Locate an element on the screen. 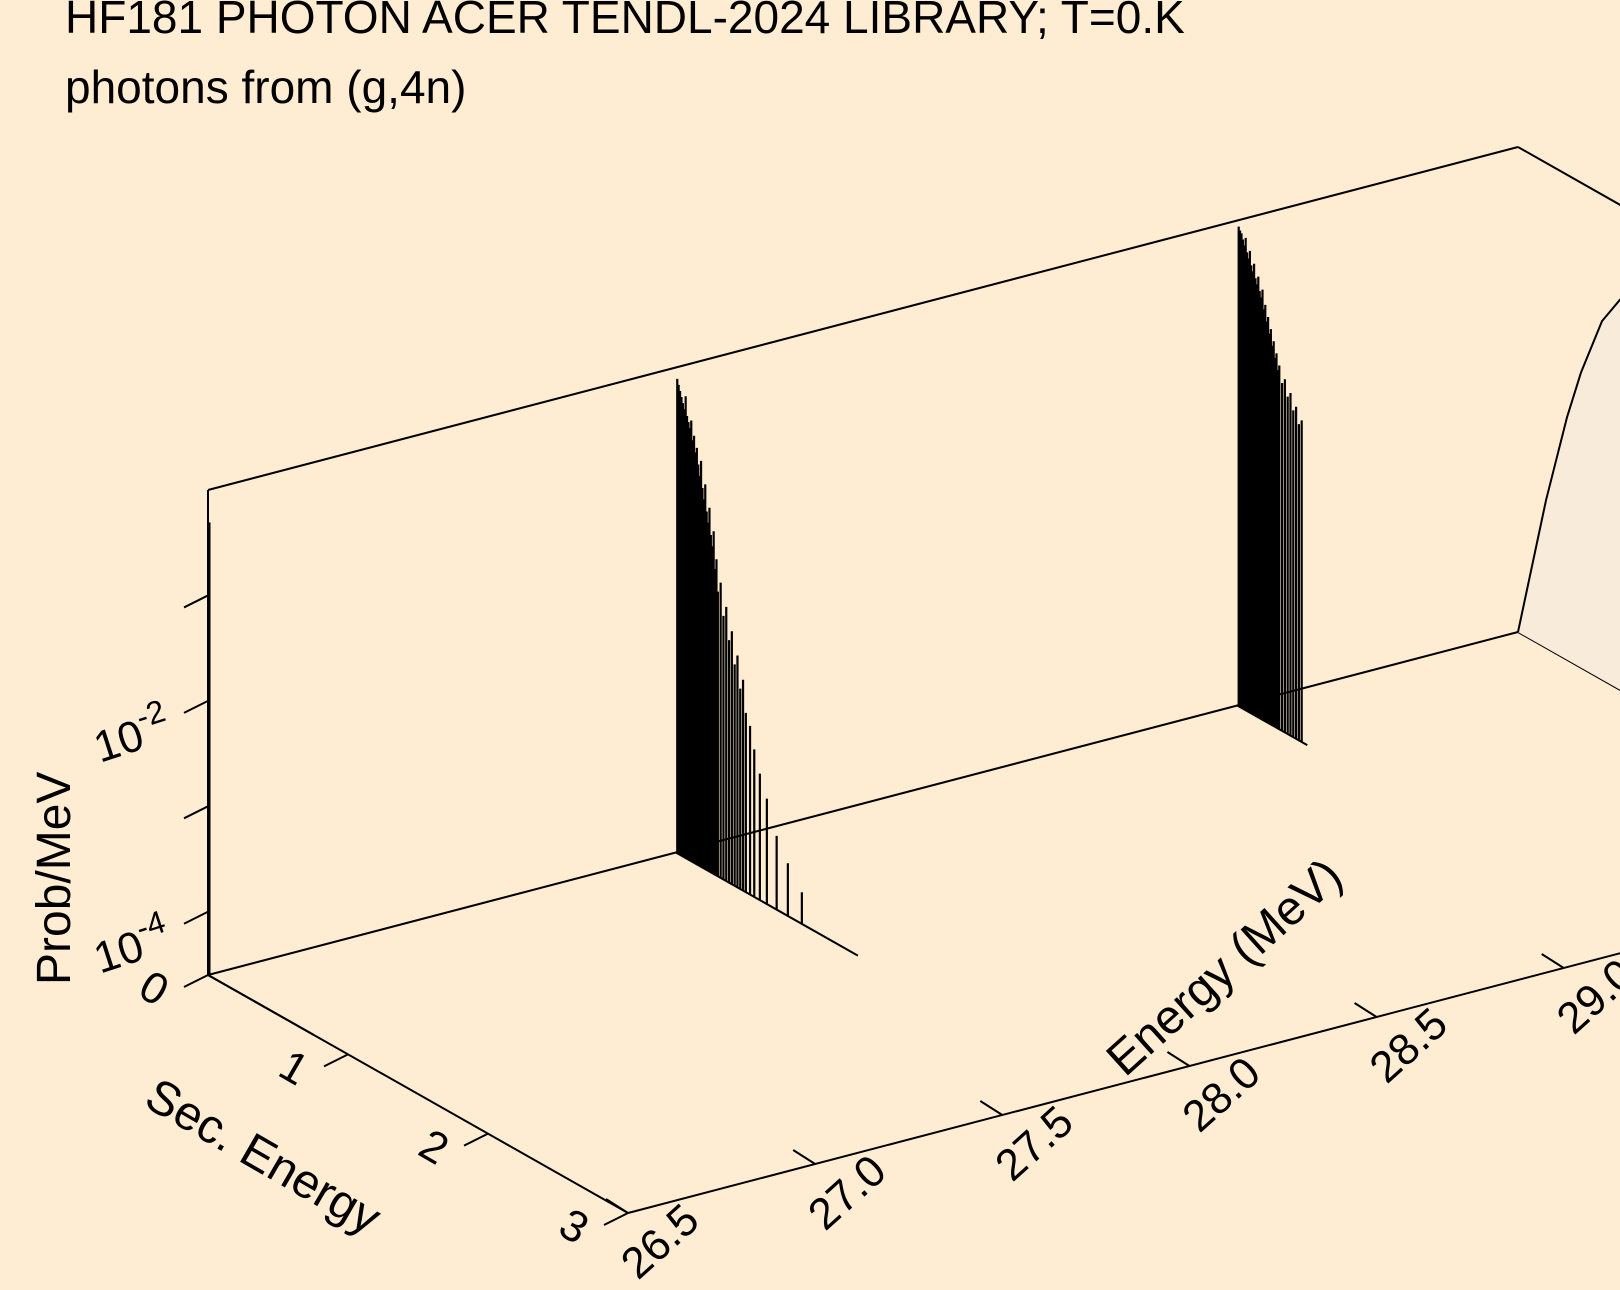 Image resolution: width=1620 pixels, height=1290 pixels. z-axis-label: Prob/MeV is located at coordinates (54, 878).